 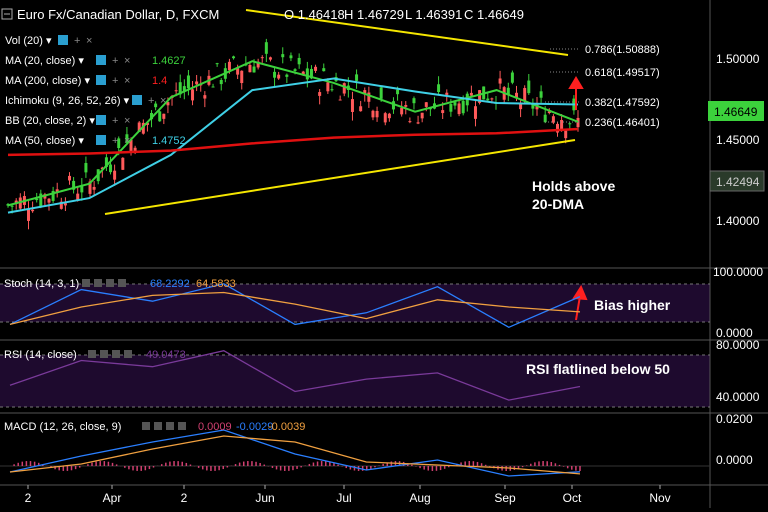 What do you see at coordinates (576, 93) in the screenshot?
I see `red-up-arrow-icon` at bounding box center [576, 93].